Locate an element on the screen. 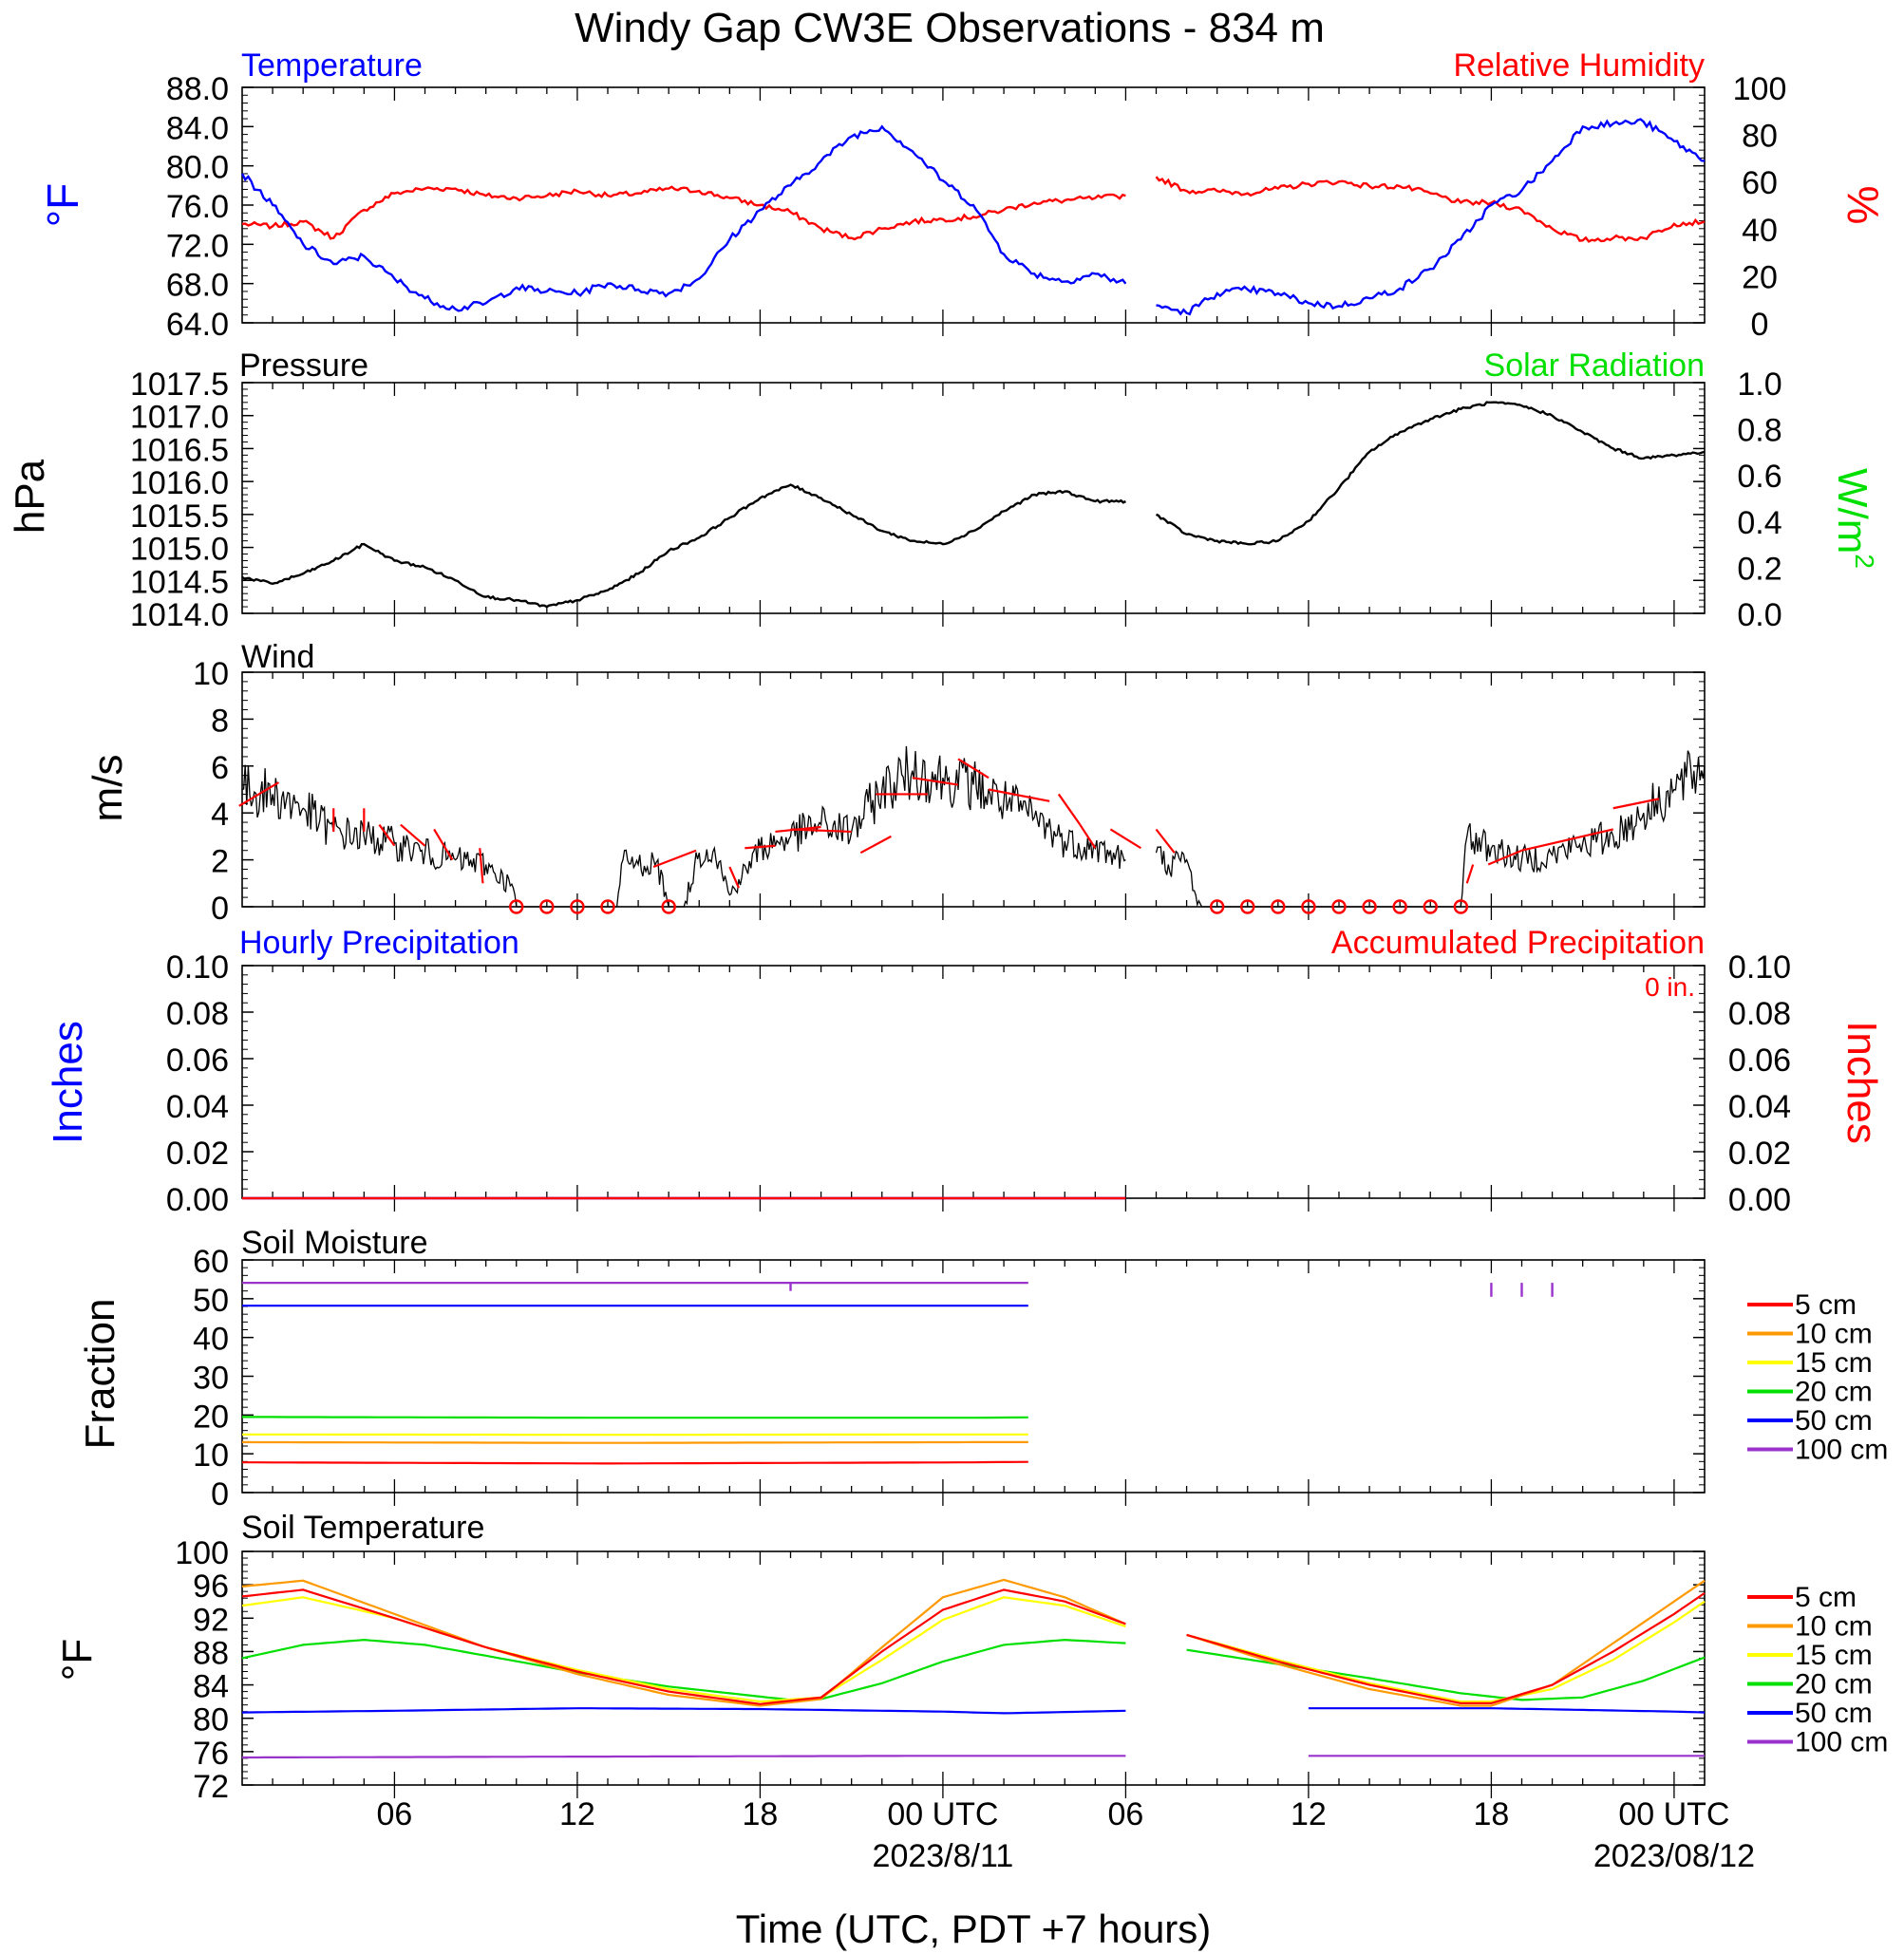 The width and height of the screenshot is (1904, 1954). date-label: 2023/08/12 is located at coordinates (1674, 1856).